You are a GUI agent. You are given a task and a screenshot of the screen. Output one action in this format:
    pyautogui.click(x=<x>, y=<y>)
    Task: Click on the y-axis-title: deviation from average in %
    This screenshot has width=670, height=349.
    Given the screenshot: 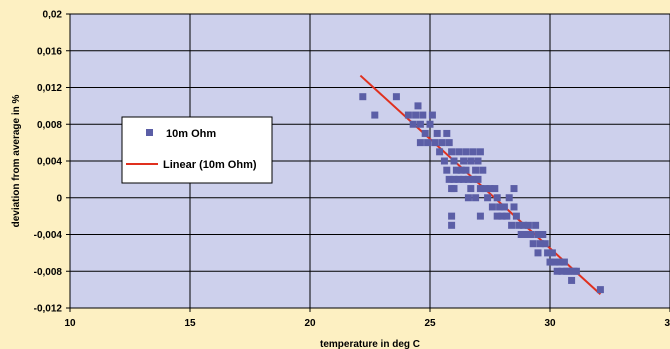 What is the action you would take?
    pyautogui.click(x=16, y=160)
    